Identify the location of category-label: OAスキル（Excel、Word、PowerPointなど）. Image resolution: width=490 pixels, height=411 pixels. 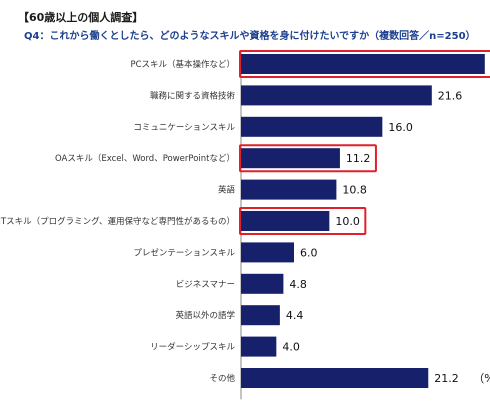
(145, 158).